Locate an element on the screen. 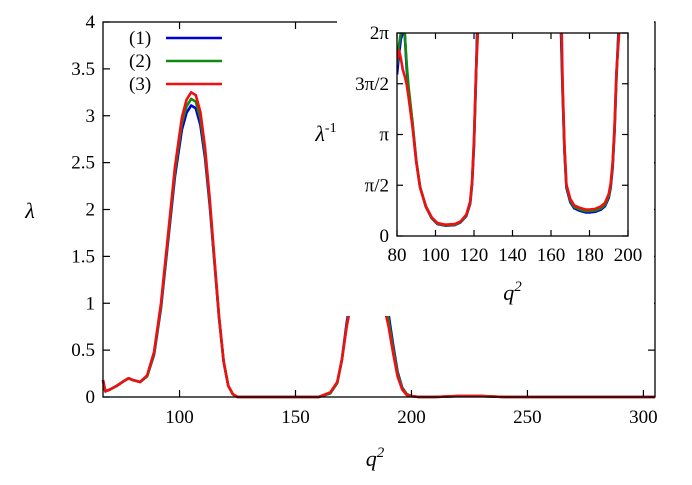  main-x-tick-label: 300 is located at coordinates (643, 417).